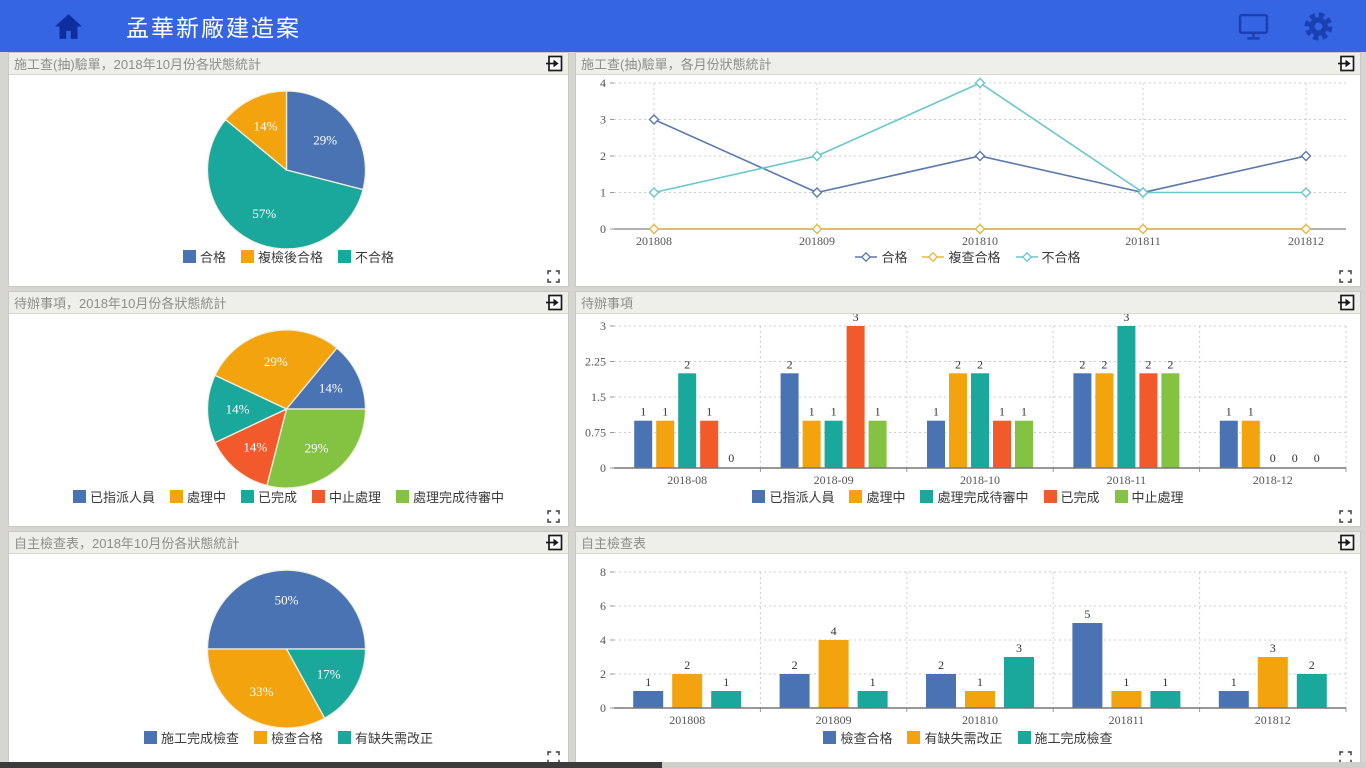 This screenshot has height=768, width=1366. What do you see at coordinates (980, 241) in the screenshot?
I see `svg-text: 201810` at bounding box center [980, 241].